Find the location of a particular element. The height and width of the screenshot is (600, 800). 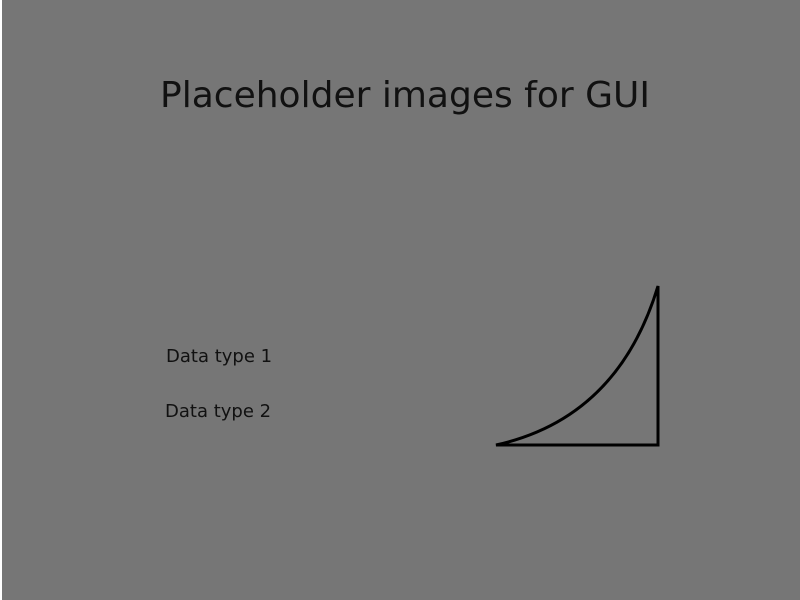

page-title: Placeholder images for GUI is located at coordinates (405, 95).